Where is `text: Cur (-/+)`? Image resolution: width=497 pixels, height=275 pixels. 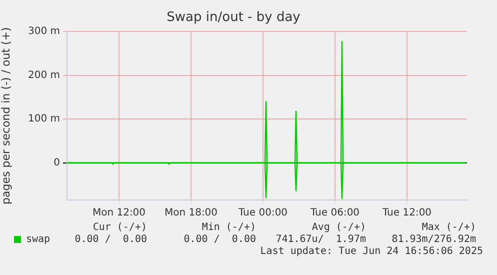 text: Cur (-/+) is located at coordinates (119, 228).